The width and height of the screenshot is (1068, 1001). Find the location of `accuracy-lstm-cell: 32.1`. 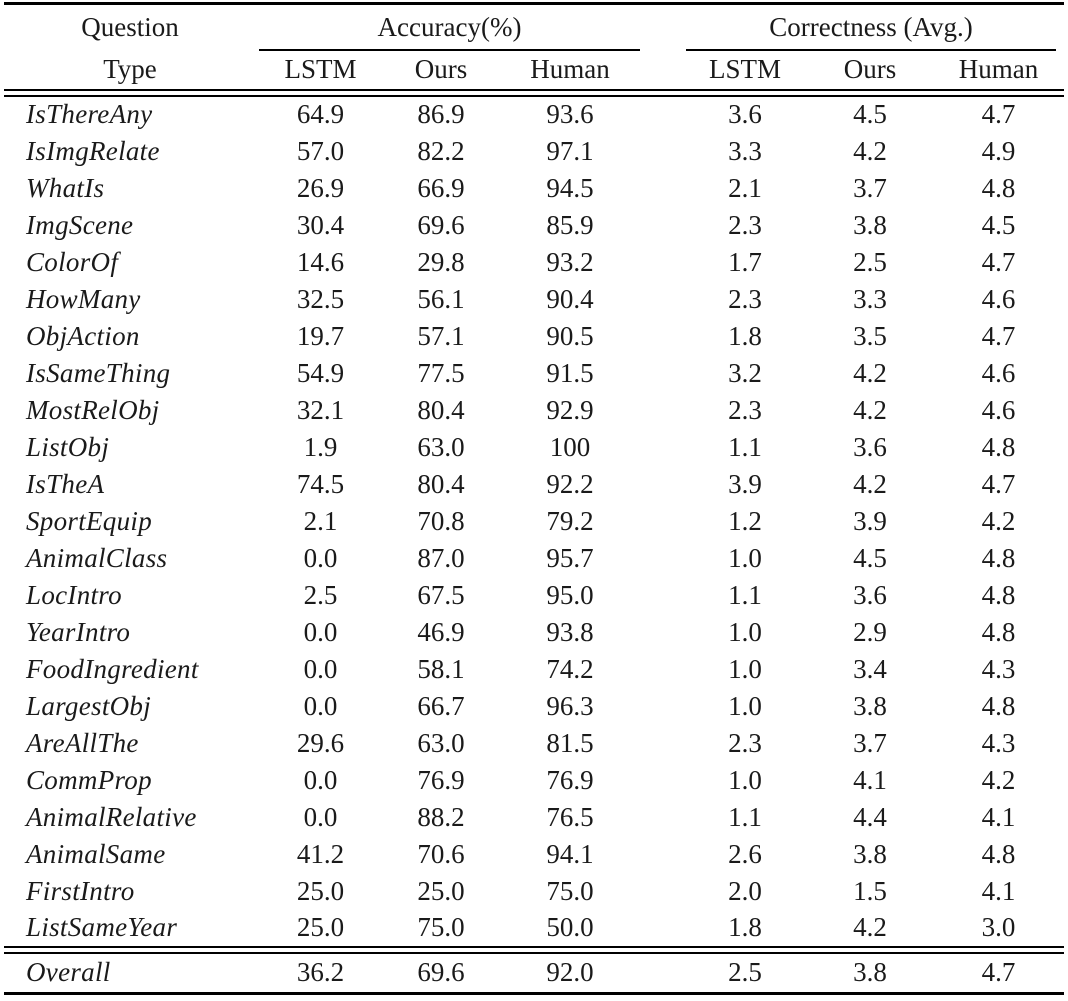

accuracy-lstm-cell: 32.1 is located at coordinates (320, 409).